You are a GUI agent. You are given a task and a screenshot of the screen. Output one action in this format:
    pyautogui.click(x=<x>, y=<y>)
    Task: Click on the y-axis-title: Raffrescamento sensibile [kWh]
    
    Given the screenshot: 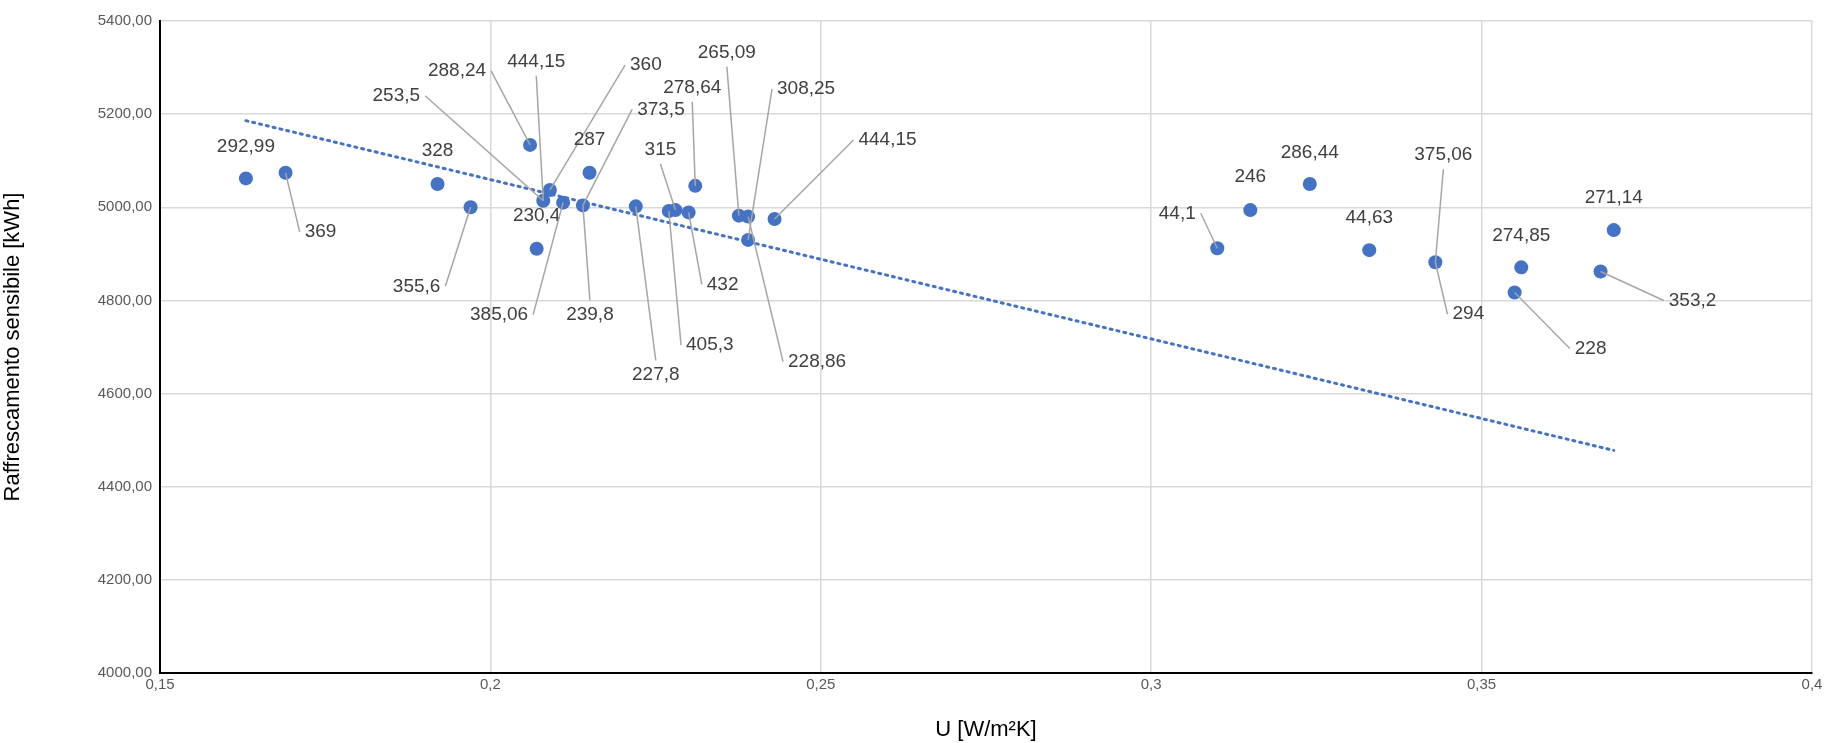 What is the action you would take?
    pyautogui.click(x=12, y=347)
    